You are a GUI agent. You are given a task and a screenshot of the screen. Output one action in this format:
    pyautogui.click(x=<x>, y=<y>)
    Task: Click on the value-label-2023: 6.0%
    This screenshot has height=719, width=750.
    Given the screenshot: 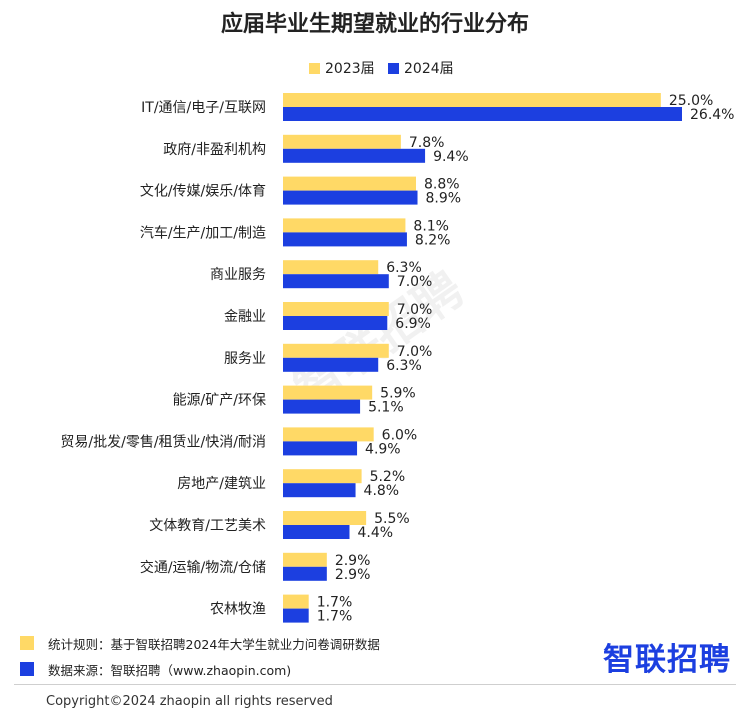 What is the action you would take?
    pyautogui.click(x=400, y=435)
    